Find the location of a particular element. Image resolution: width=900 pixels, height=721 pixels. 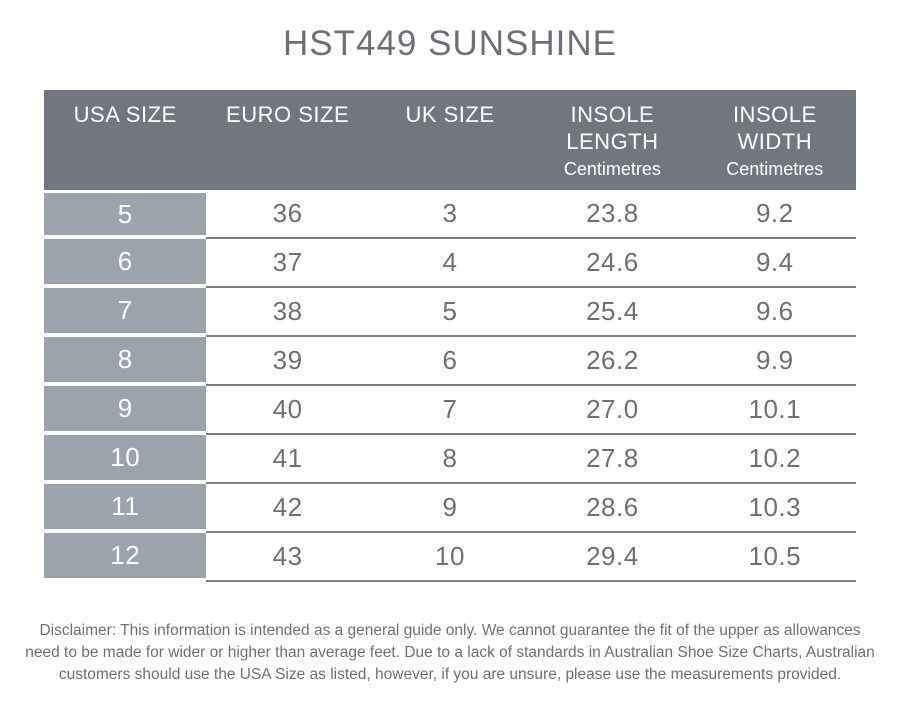

insole-length-cell: 27.8 is located at coordinates (612, 459).